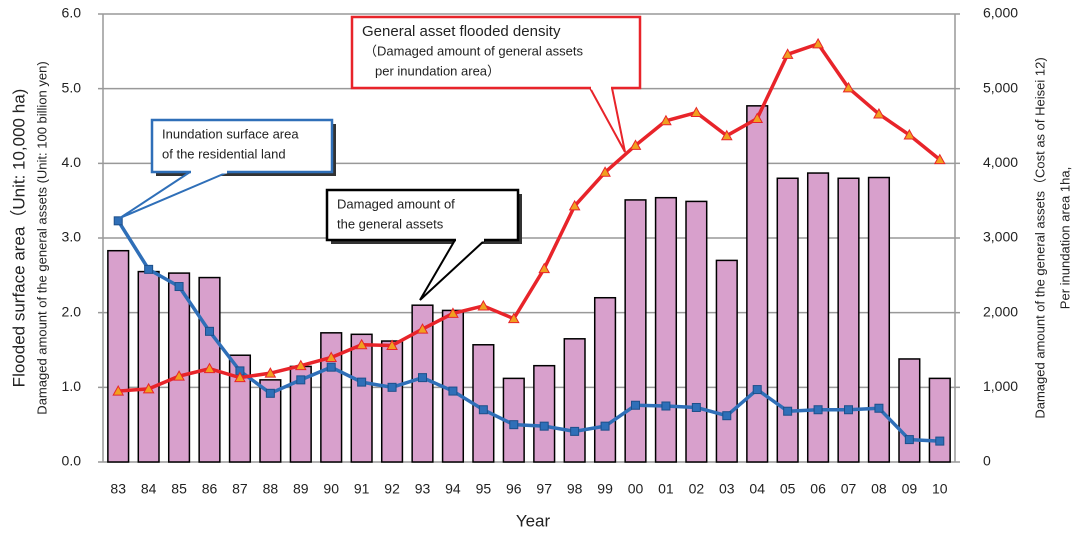 The height and width of the screenshot is (533, 1083). Describe the element at coordinates (437, 70) in the screenshot. I see `callout-text: per inundation area）` at that location.